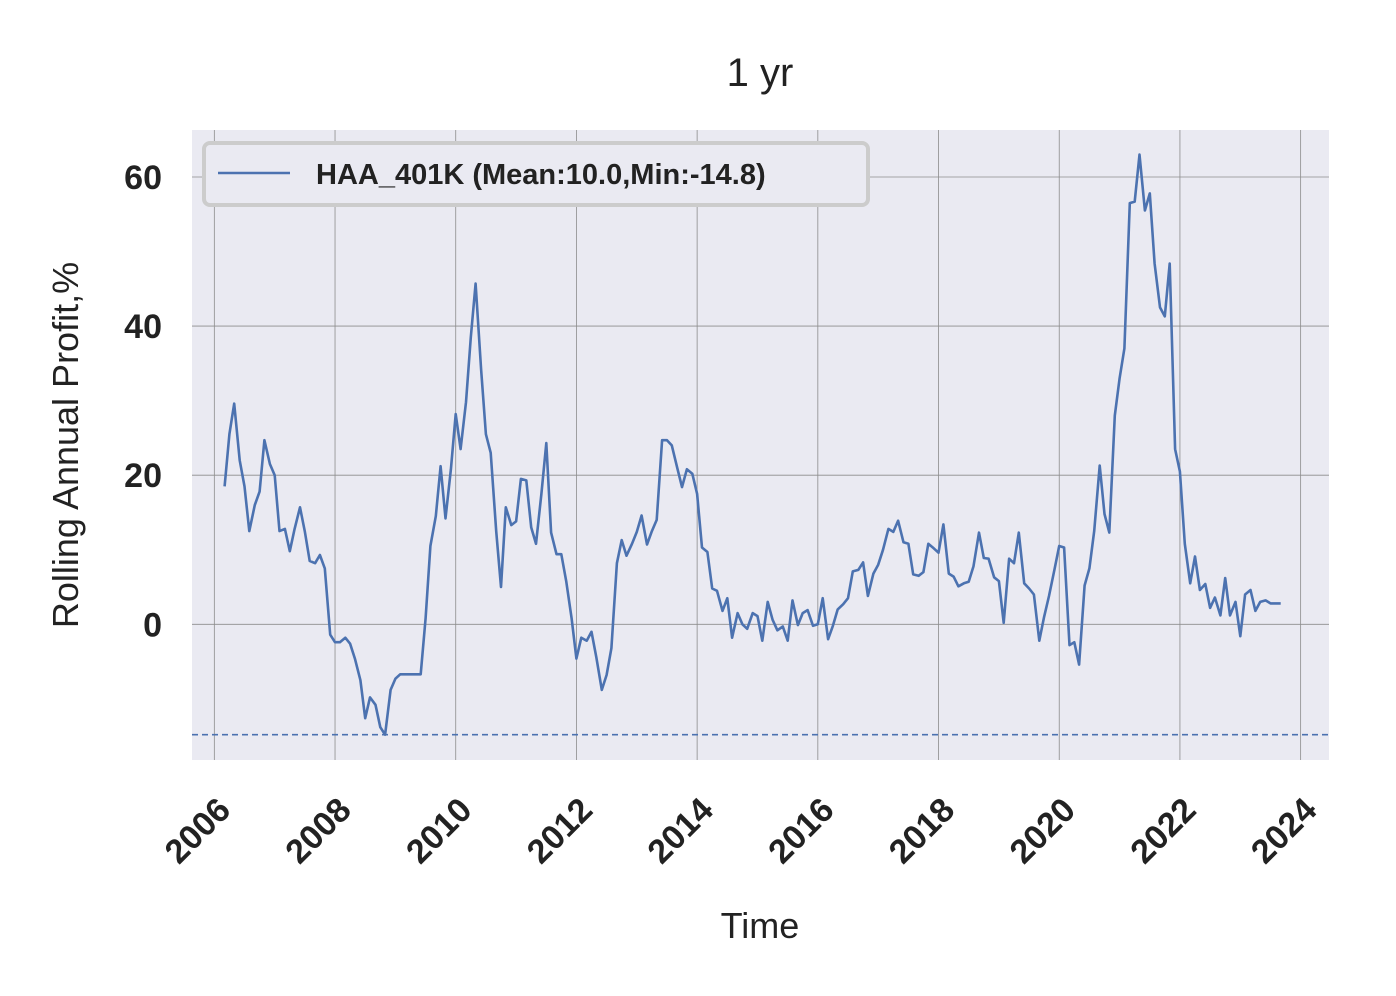  What do you see at coordinates (1043, 831) in the screenshot?
I see `x-tick-label: 2020` at bounding box center [1043, 831].